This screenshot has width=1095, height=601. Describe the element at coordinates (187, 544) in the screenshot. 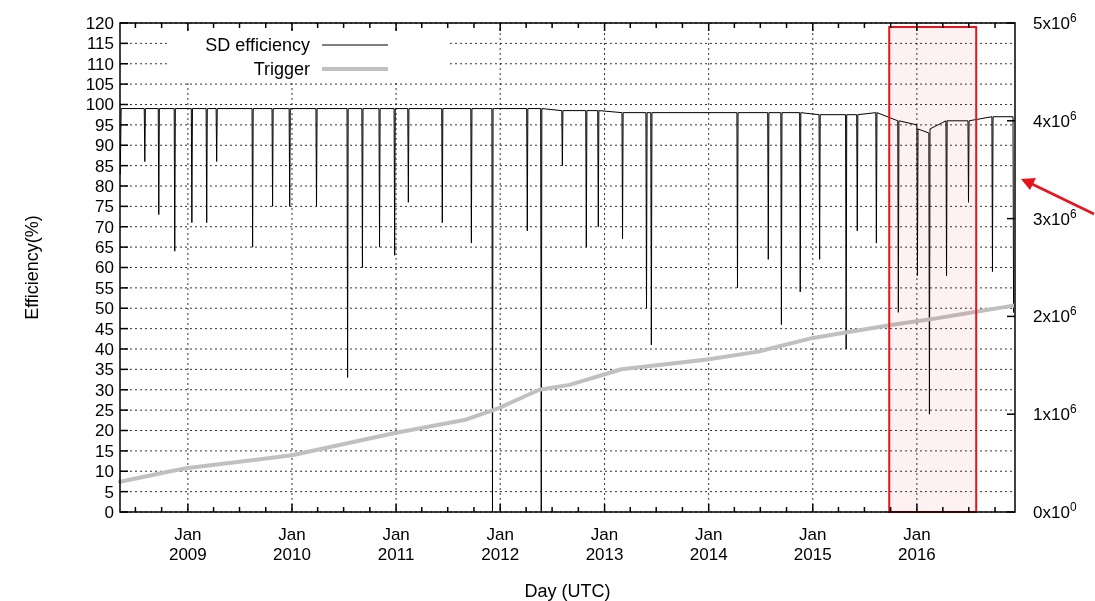

I see `x-tick-label: Jan 2009` at that location.